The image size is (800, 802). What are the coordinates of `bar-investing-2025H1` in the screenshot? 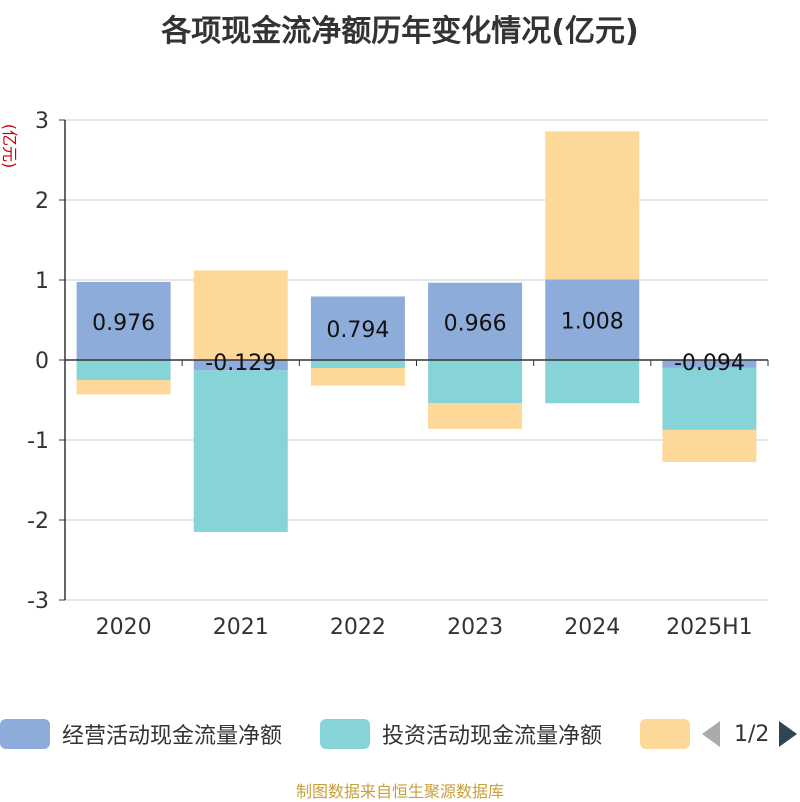 It's located at (709, 398).